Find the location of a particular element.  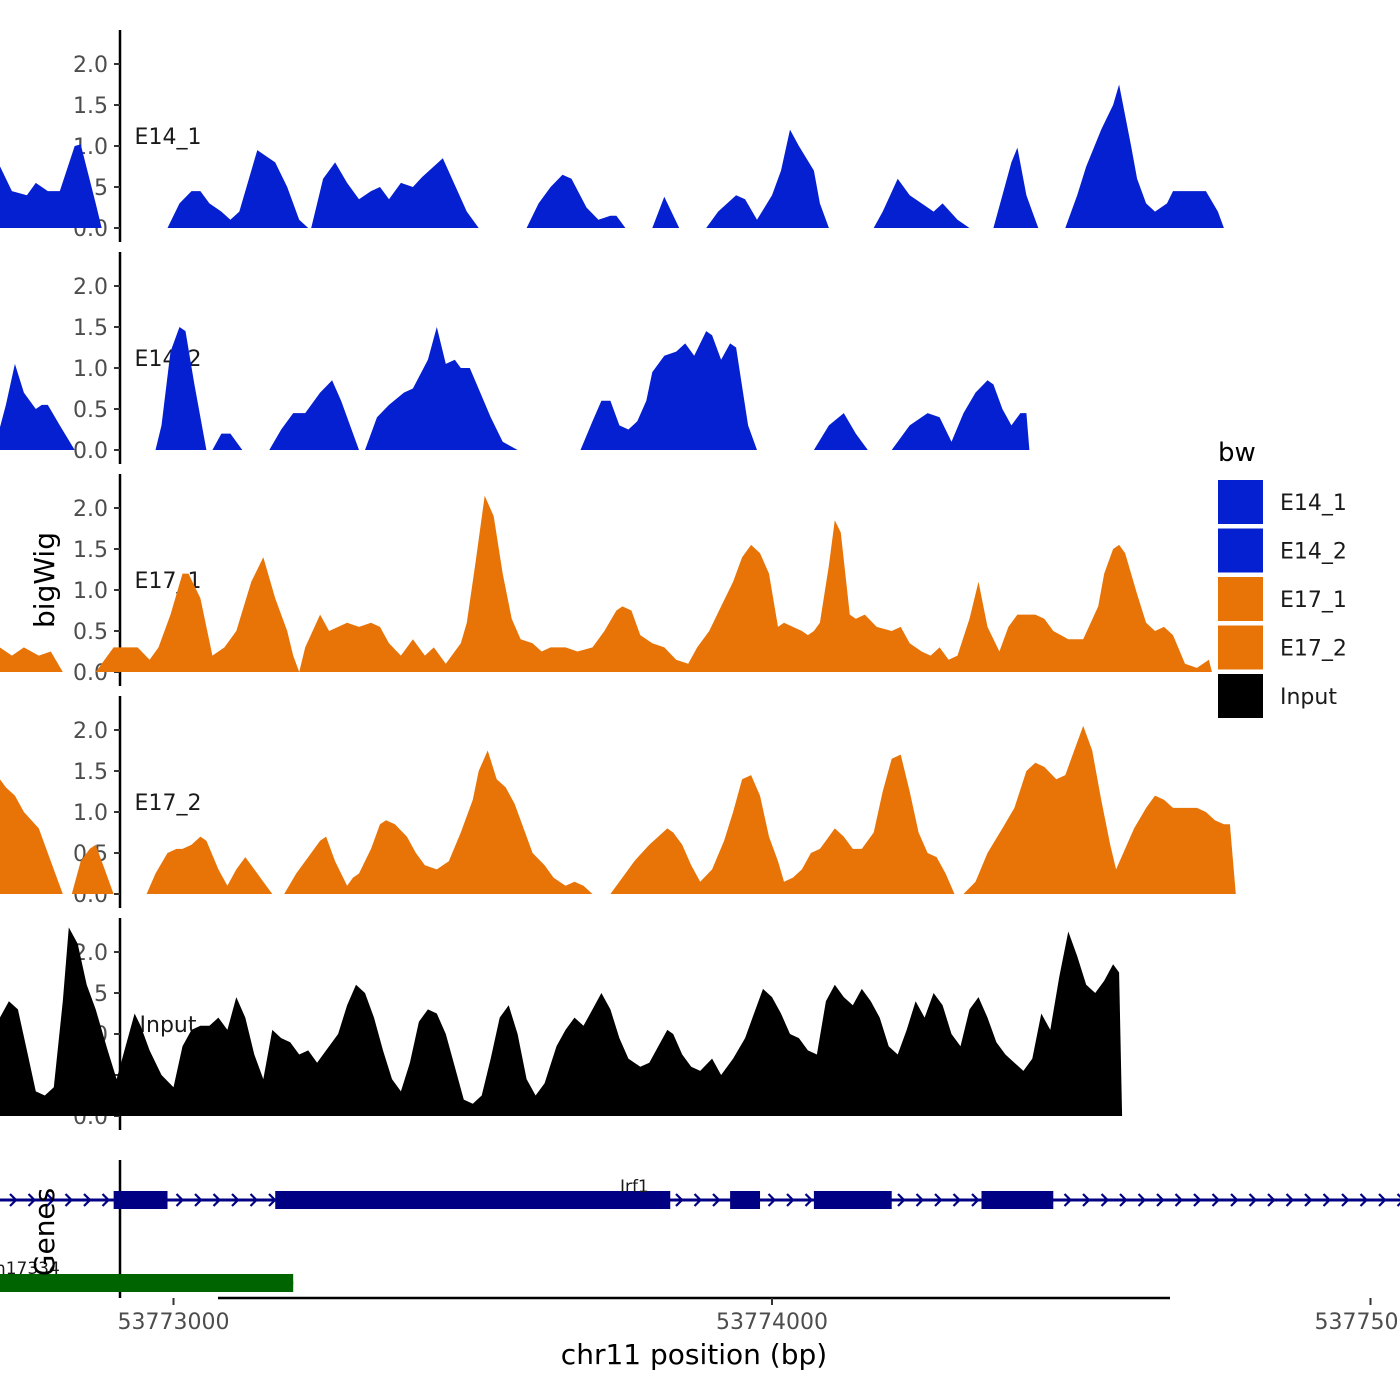

legend-label: E17_2 is located at coordinates (1313, 649).